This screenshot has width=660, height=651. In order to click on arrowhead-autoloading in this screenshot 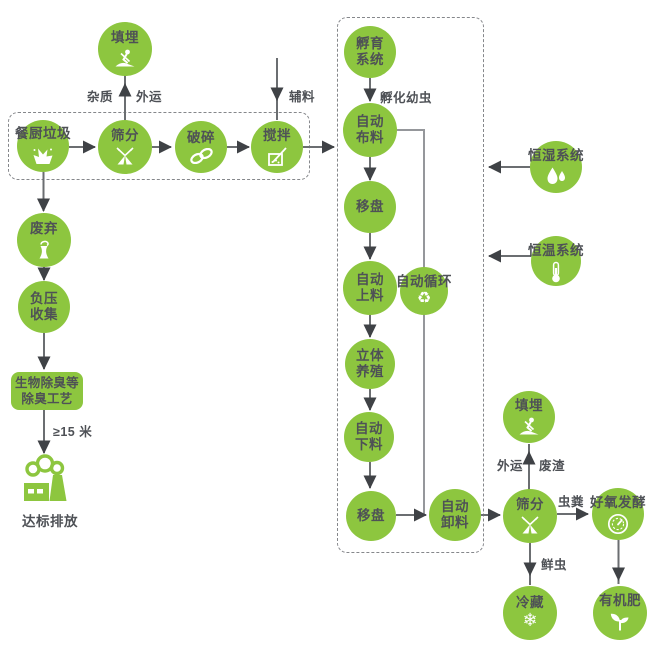, I will do `click(370, 253)`.